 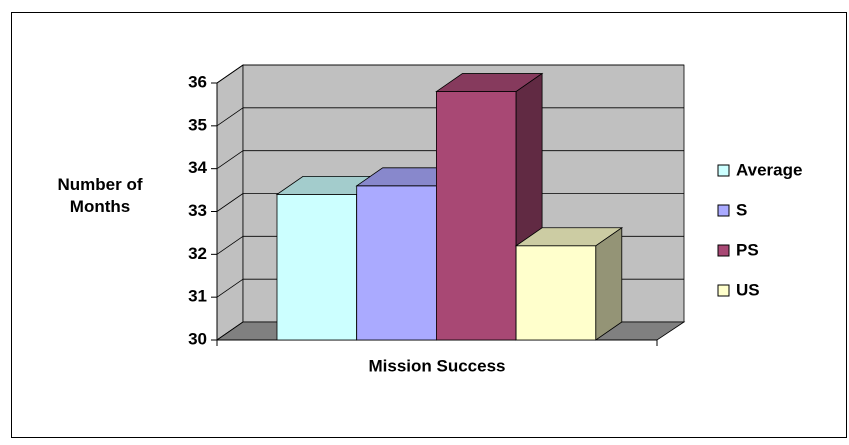 What do you see at coordinates (197, 124) in the screenshot?
I see `y-tick-label: 35` at bounding box center [197, 124].